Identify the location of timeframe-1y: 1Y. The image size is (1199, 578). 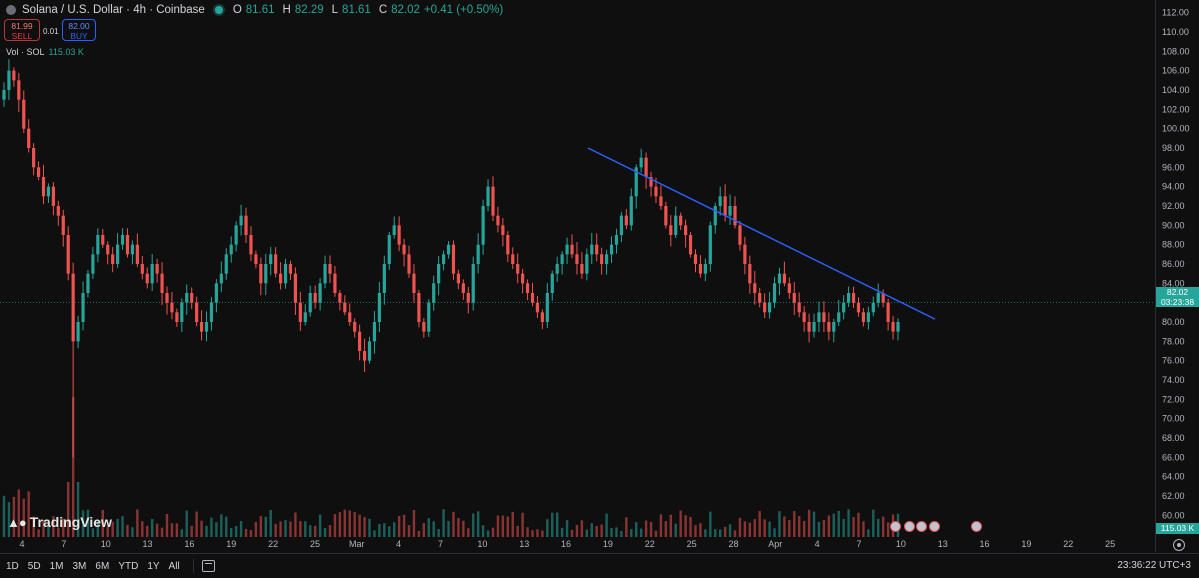
(153, 566).